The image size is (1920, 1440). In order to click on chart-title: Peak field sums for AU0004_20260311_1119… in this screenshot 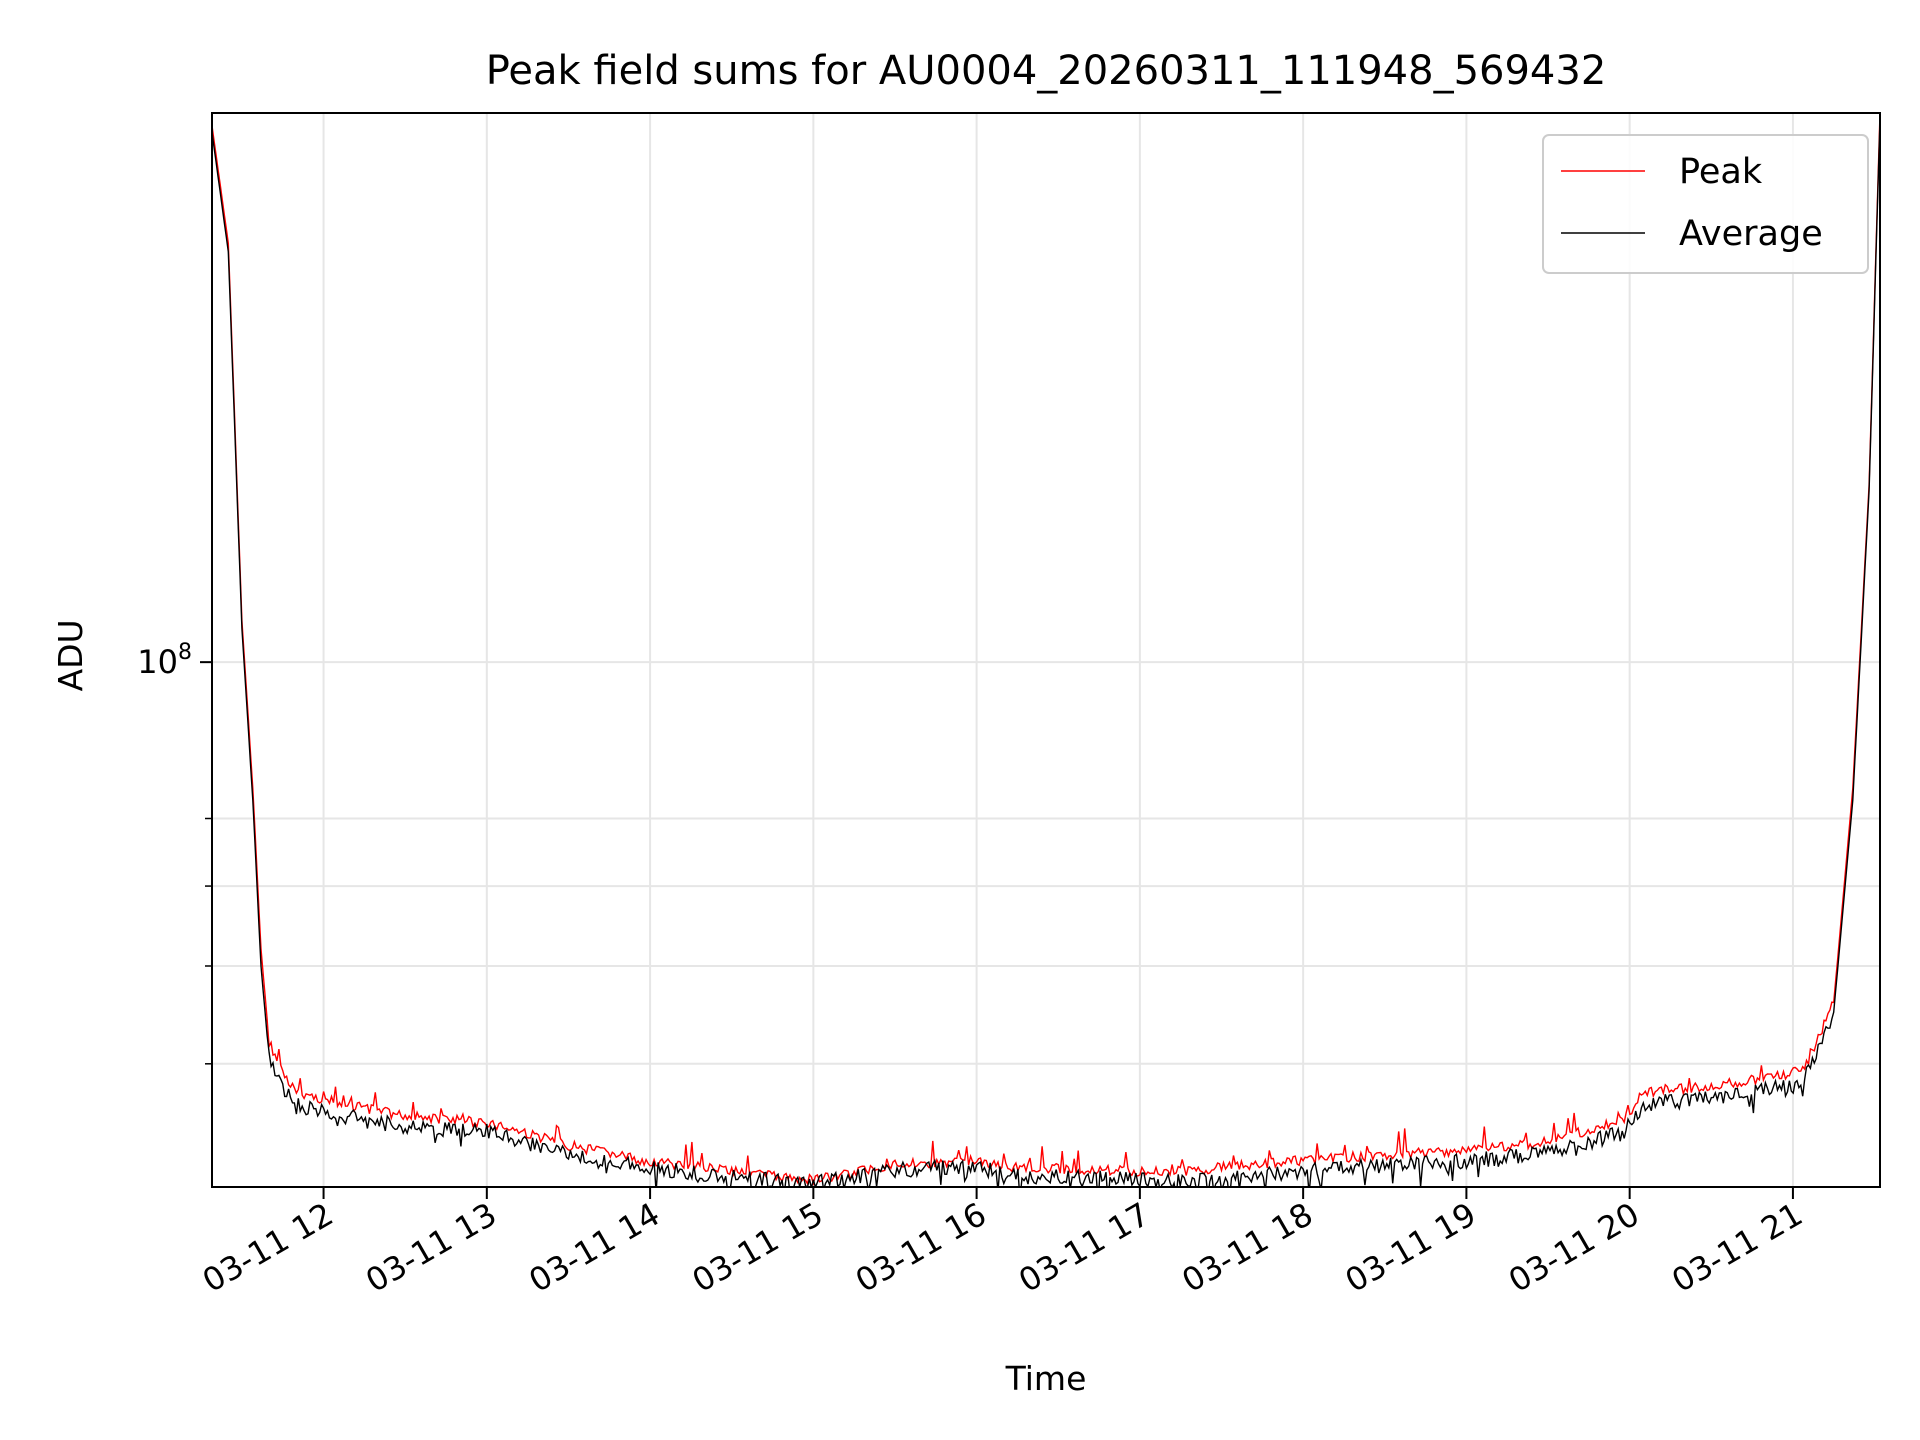, I will do `click(1046, 71)`.